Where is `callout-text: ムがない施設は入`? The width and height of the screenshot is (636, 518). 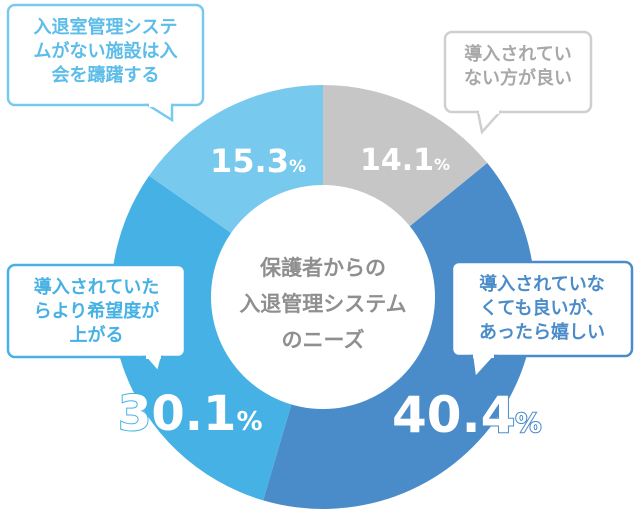
callout-text: ムがない施設は入 is located at coordinates (106, 51).